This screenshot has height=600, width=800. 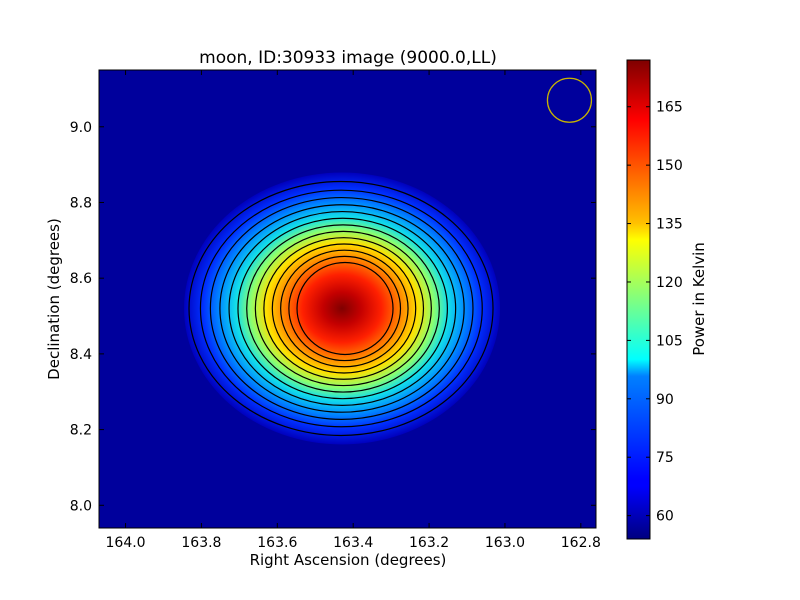 What do you see at coordinates (669, 283) in the screenshot?
I see `colorbar-tick-label: 120` at bounding box center [669, 283].